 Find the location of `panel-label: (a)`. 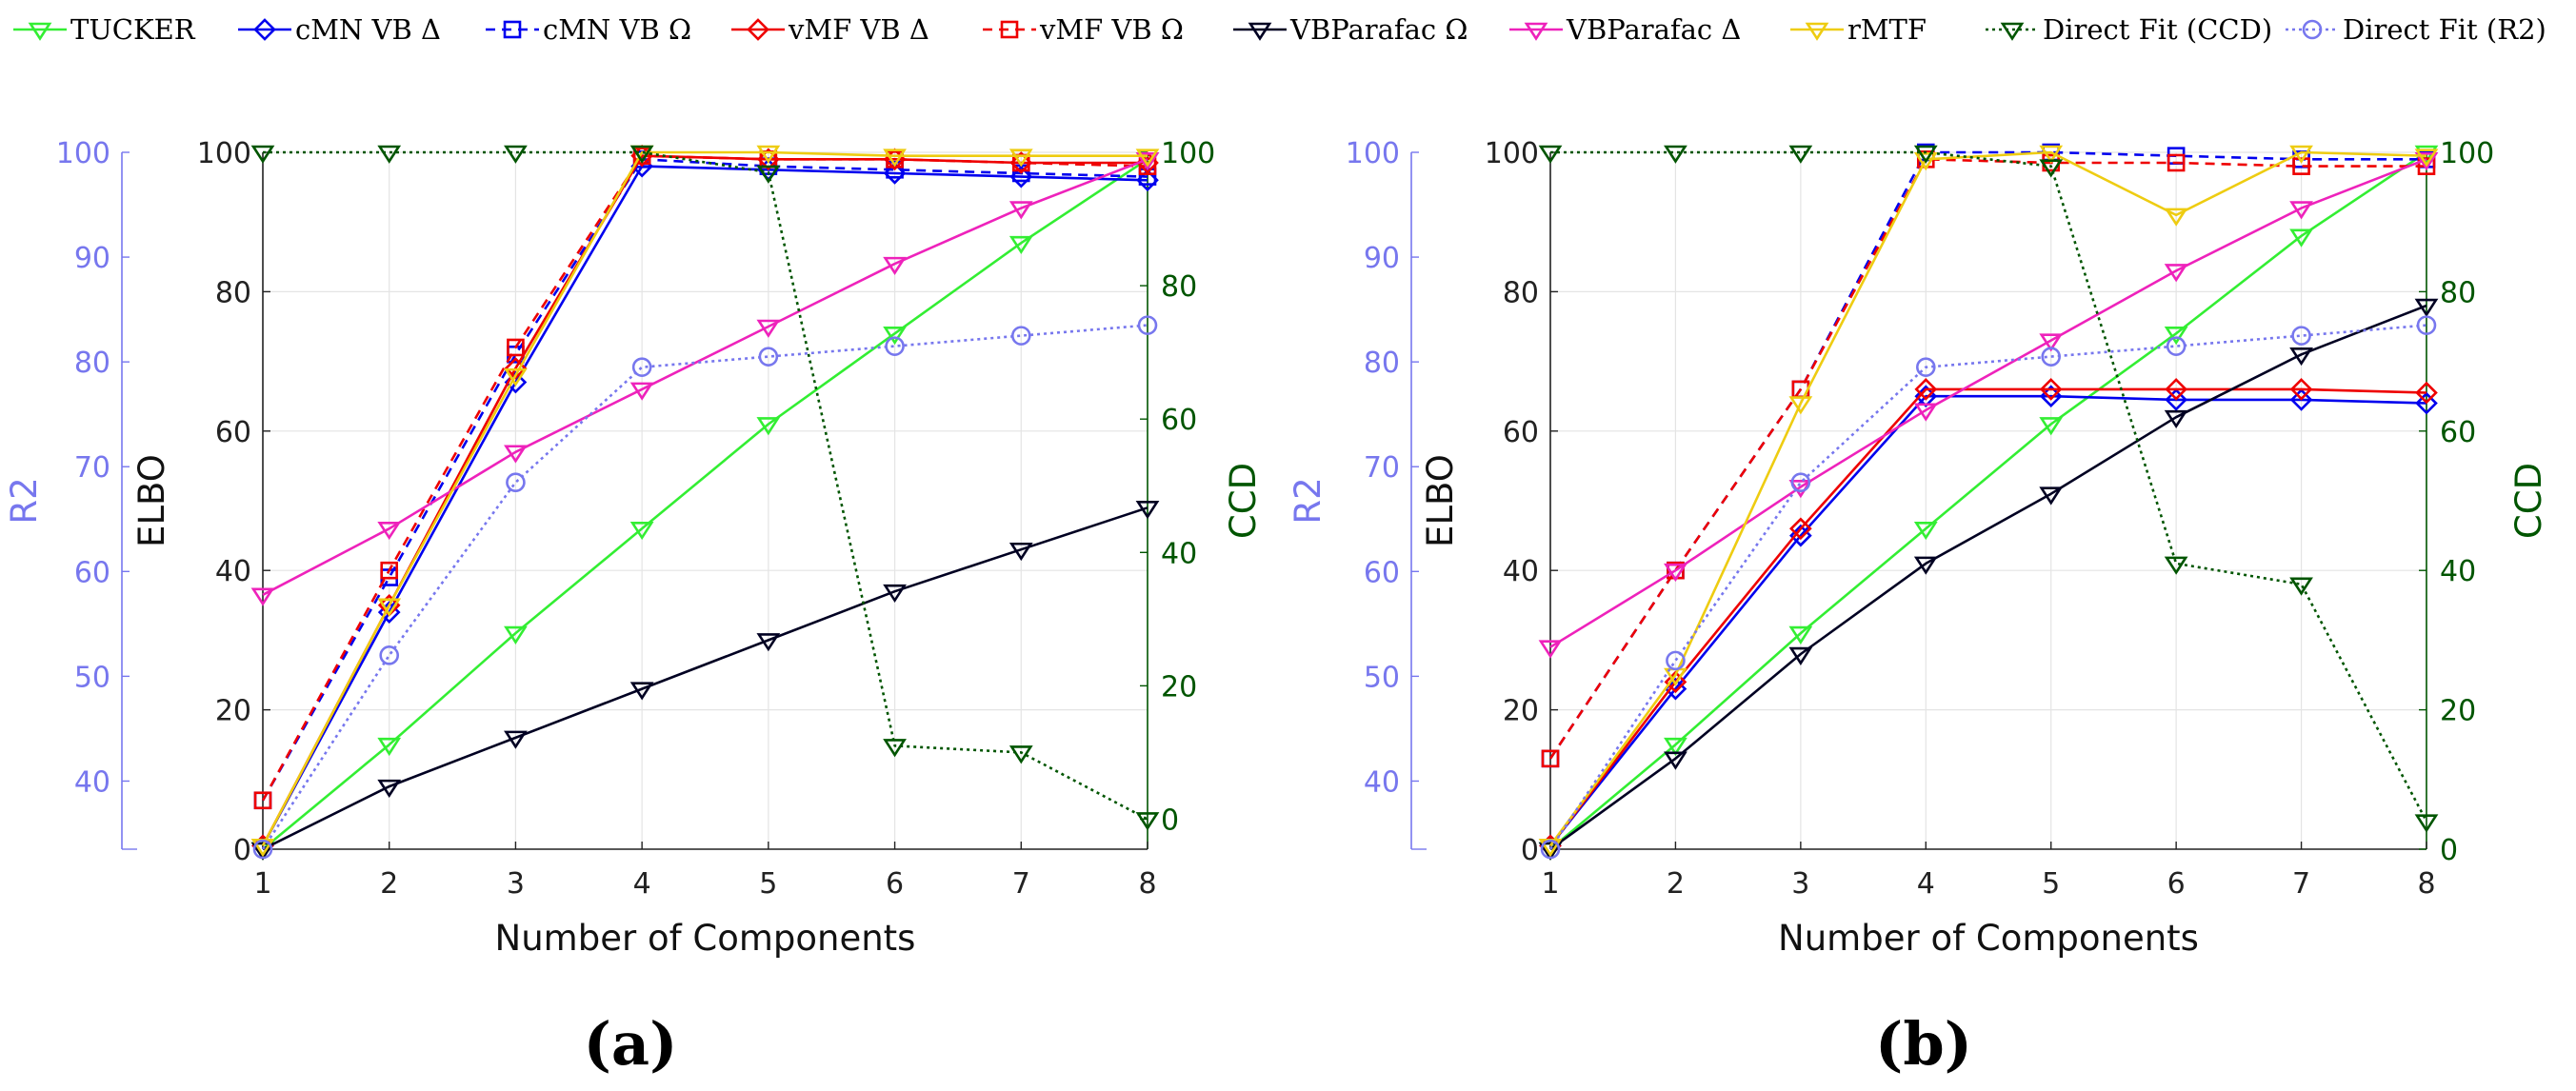

panel-label: (a) is located at coordinates (631, 1044).